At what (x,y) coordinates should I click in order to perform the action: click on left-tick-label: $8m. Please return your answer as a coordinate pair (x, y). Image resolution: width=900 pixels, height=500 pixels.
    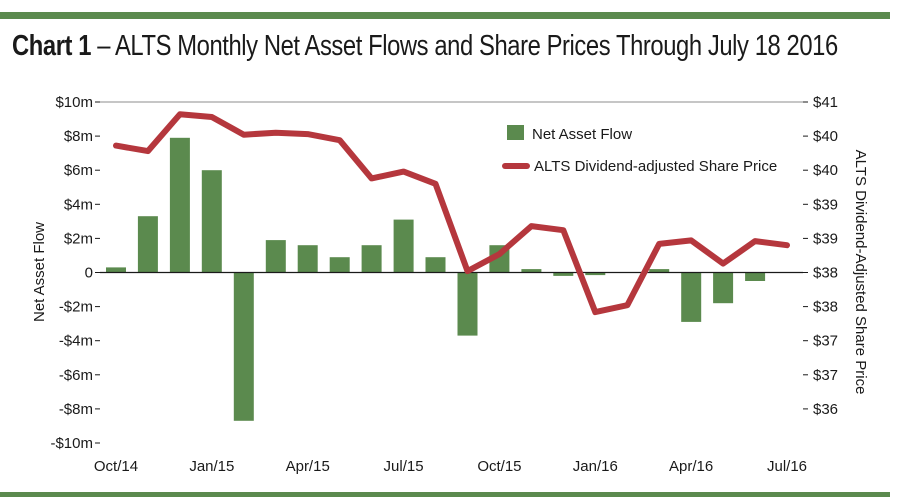
    Looking at the image, I should click on (78, 136).